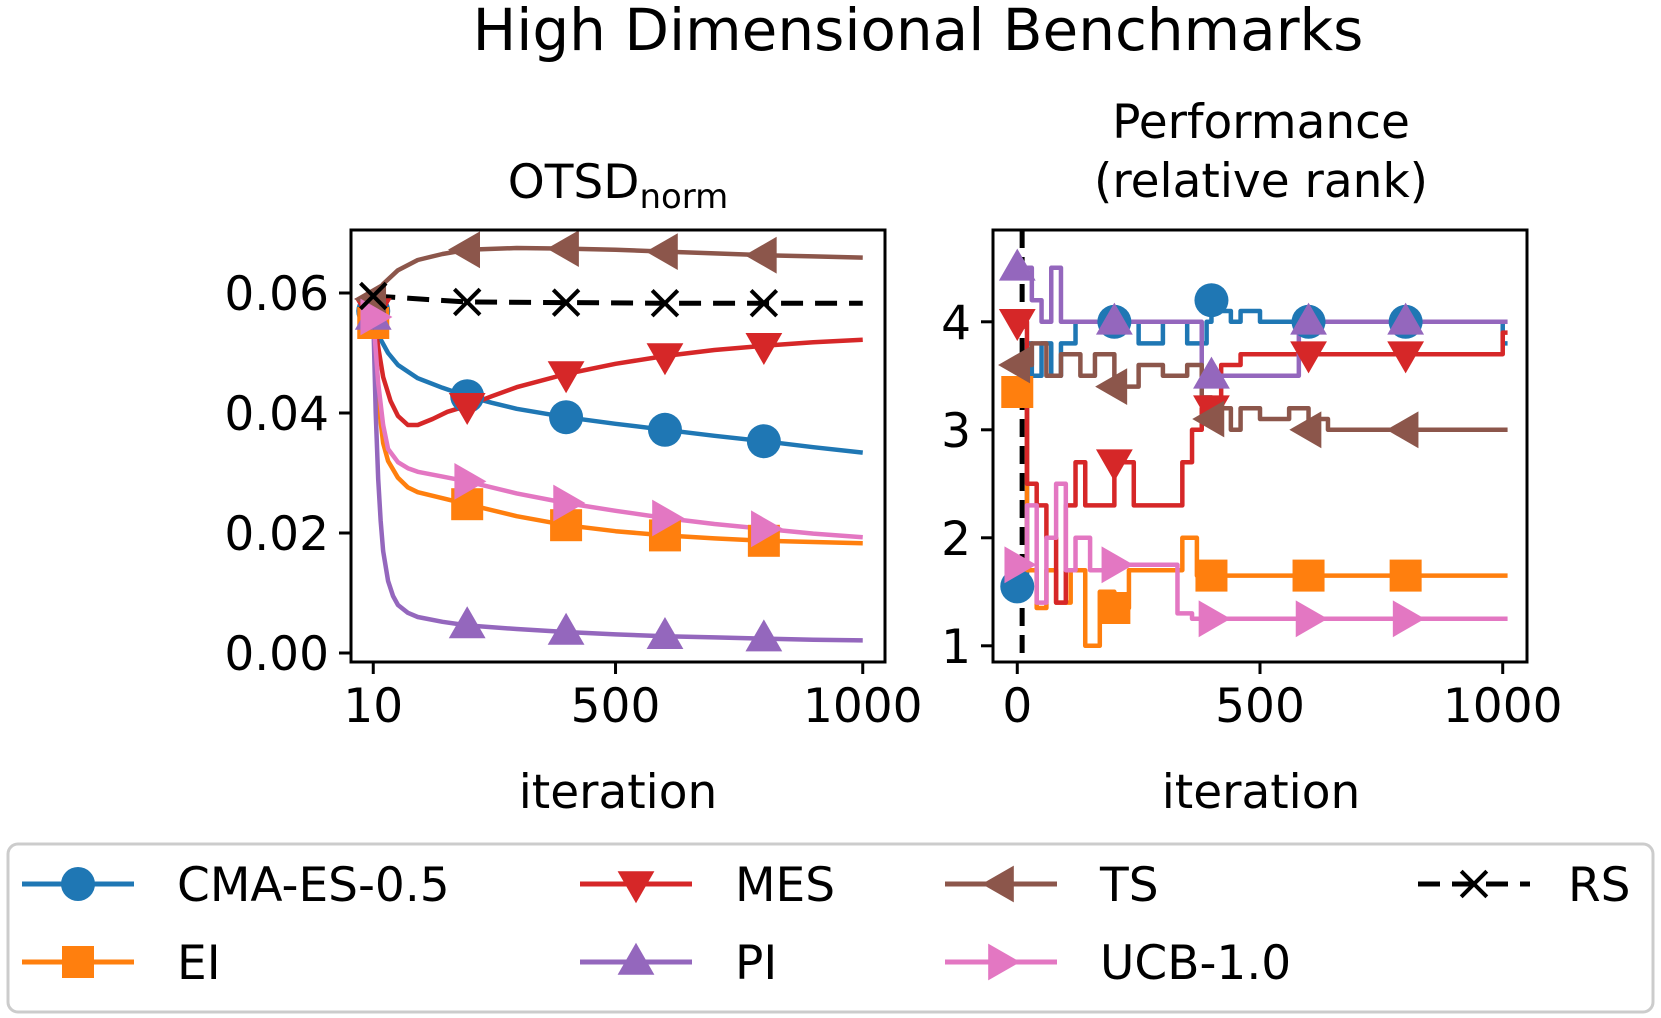 This screenshot has width=1661, height=1018. I want to click on rank-ytick-label: 3, so click(956, 431).